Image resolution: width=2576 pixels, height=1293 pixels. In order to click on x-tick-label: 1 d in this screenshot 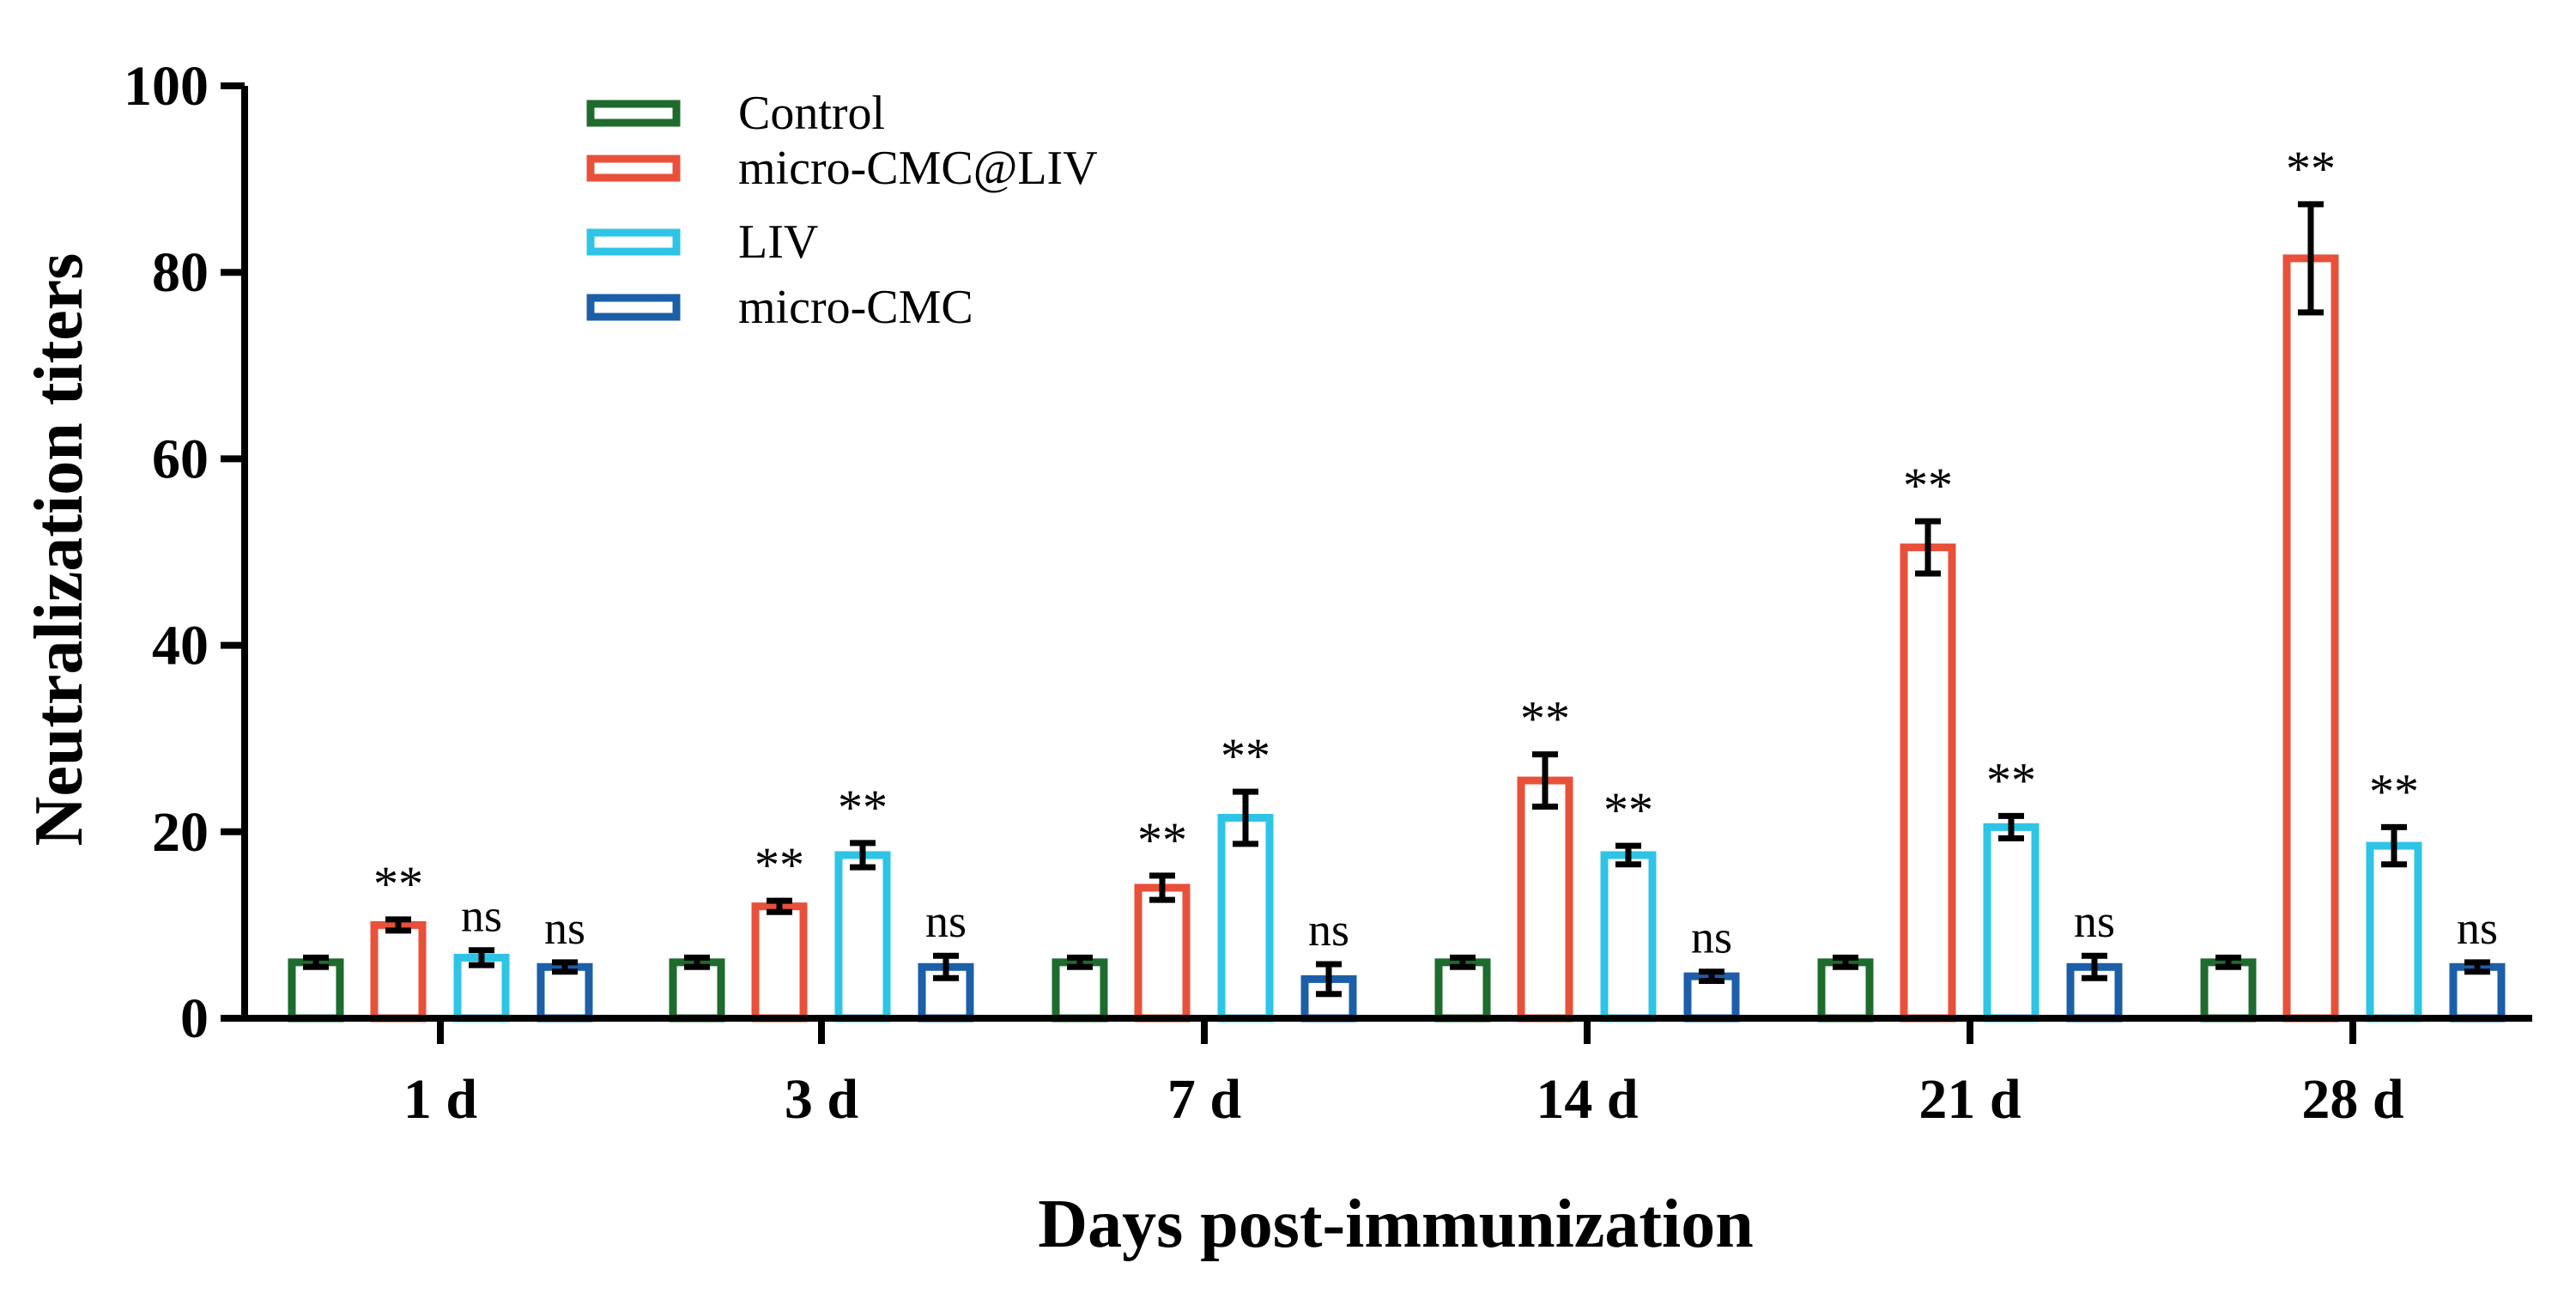, I will do `click(440, 1099)`.